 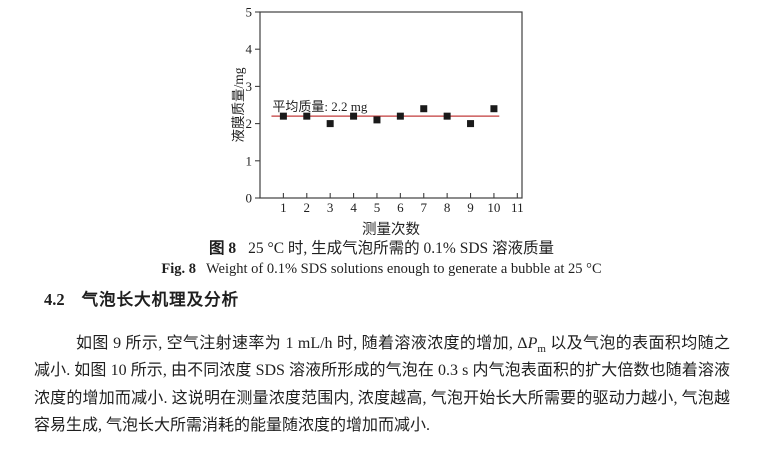 What do you see at coordinates (319, 106) in the screenshot?
I see `mean-annotation: 平均质量: 2.2 mg` at bounding box center [319, 106].